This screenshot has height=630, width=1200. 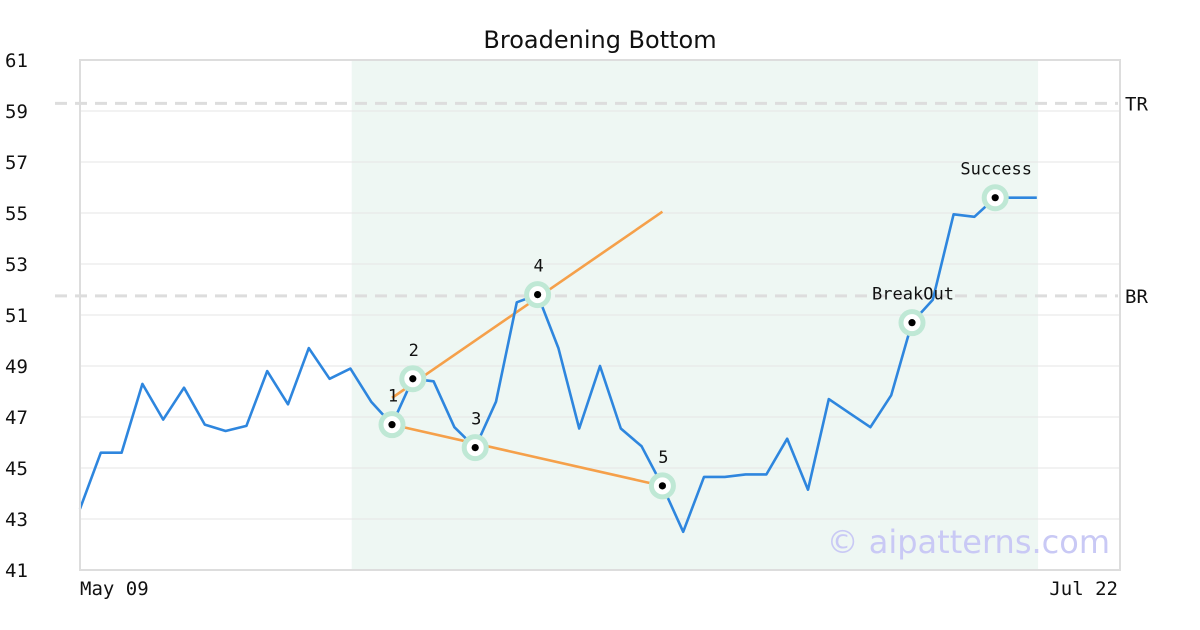 I want to click on point-label: 2, so click(x=414, y=351).